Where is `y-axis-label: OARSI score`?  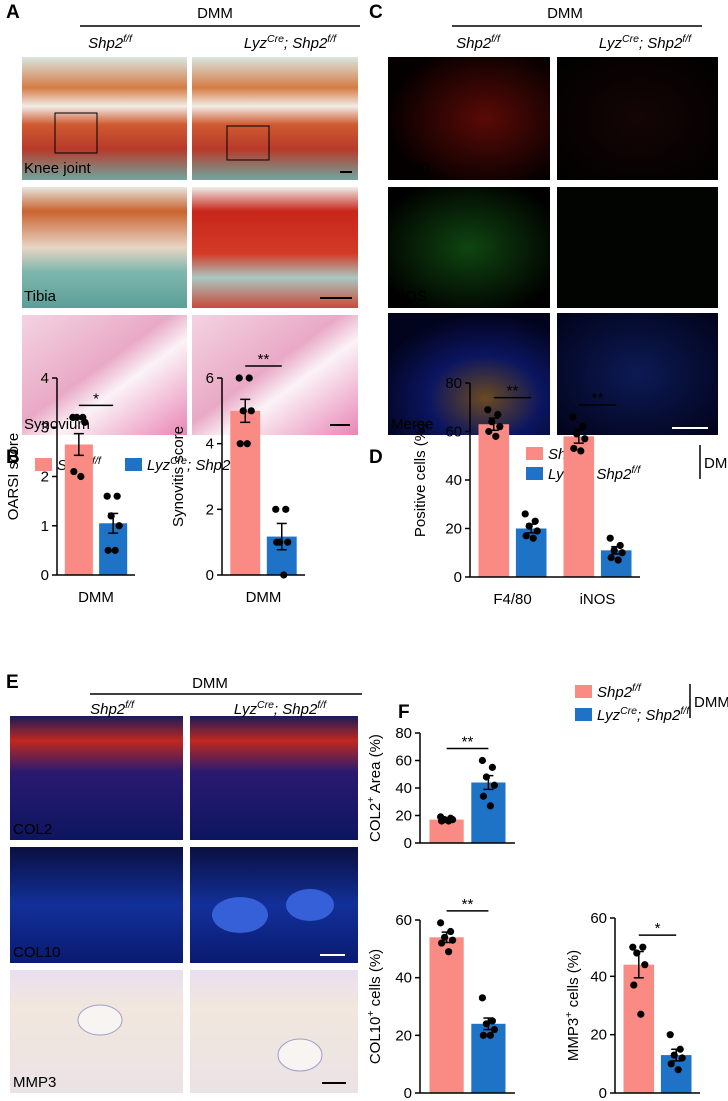 y-axis-label: OARSI score is located at coordinates (13, 477).